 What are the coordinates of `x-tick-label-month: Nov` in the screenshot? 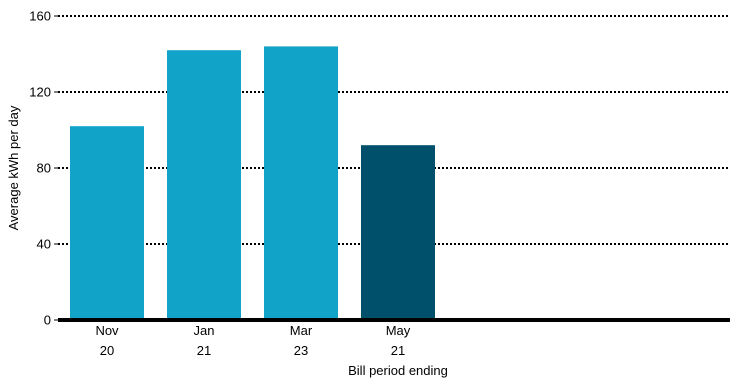 It's located at (107, 330).